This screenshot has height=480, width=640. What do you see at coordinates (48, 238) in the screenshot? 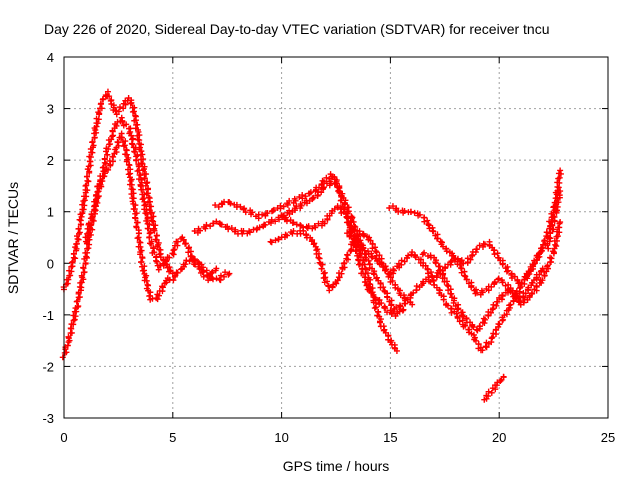
I see `y-tick-labels: -3 -2 -1 0 1 2 3 4` at bounding box center [48, 238].